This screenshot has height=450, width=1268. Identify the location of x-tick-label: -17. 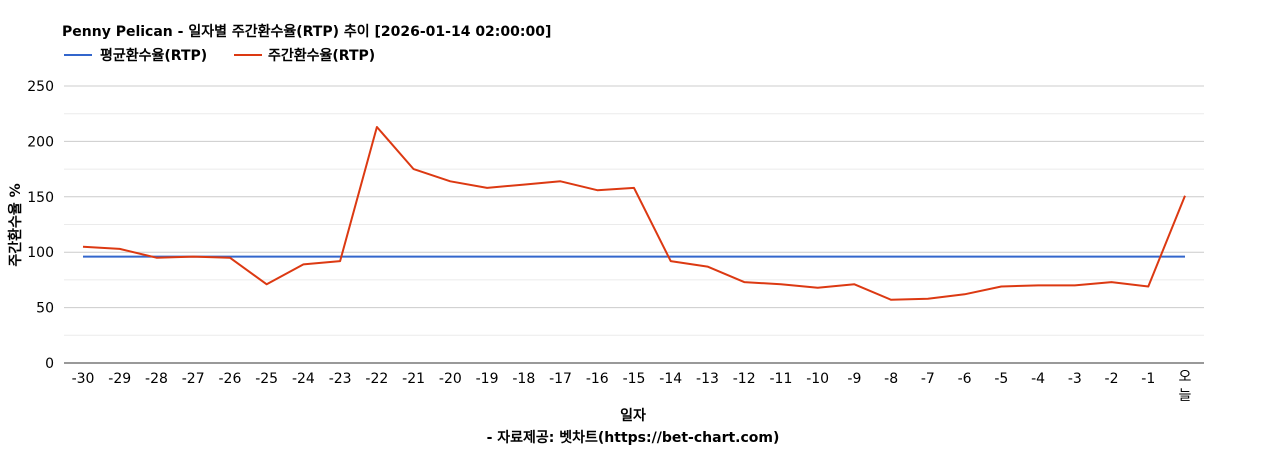
(560, 379).